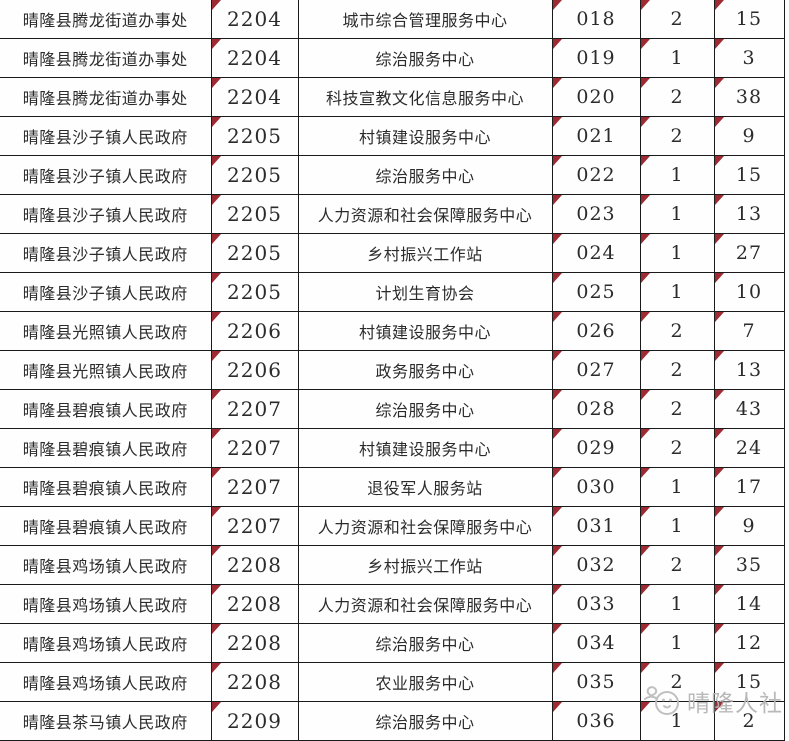 The image size is (789, 741). Describe the element at coordinates (596, 370) in the screenshot. I see `position-code-cell: 027` at that location.